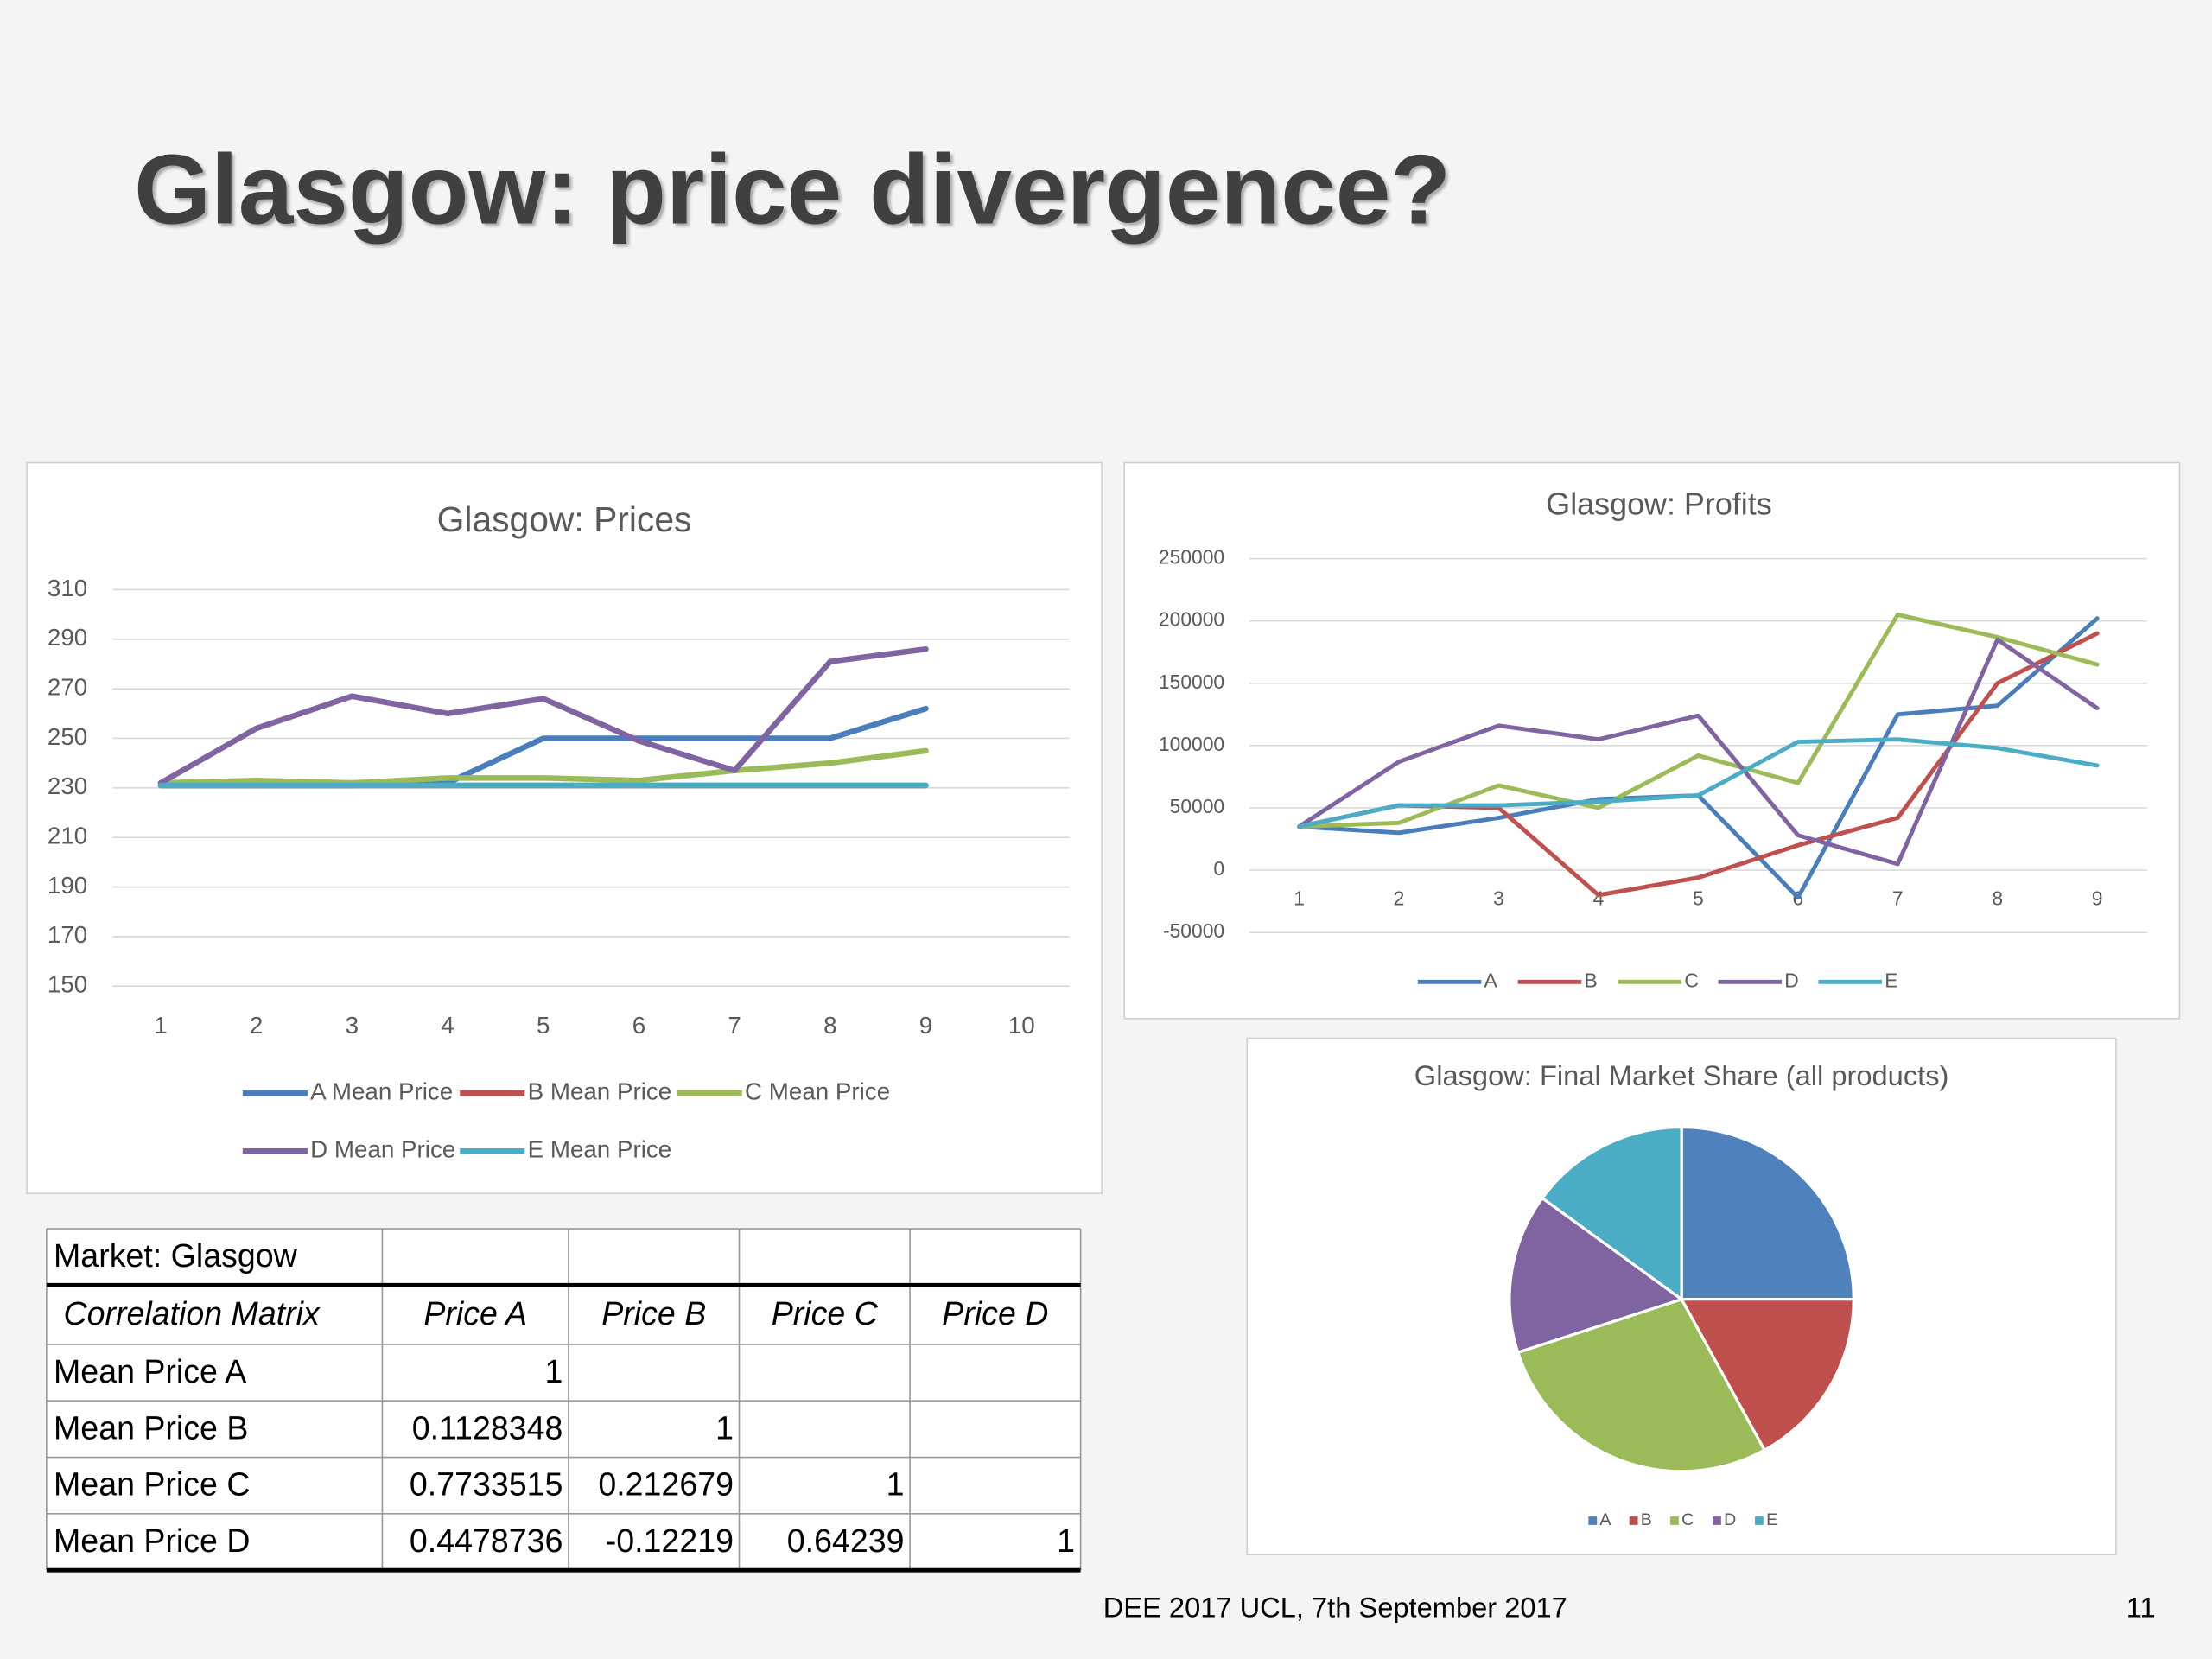 This screenshot has height=1659, width=2212. What do you see at coordinates (486, 1484) in the screenshot?
I see `table-cell: 0.7733515` at bounding box center [486, 1484].